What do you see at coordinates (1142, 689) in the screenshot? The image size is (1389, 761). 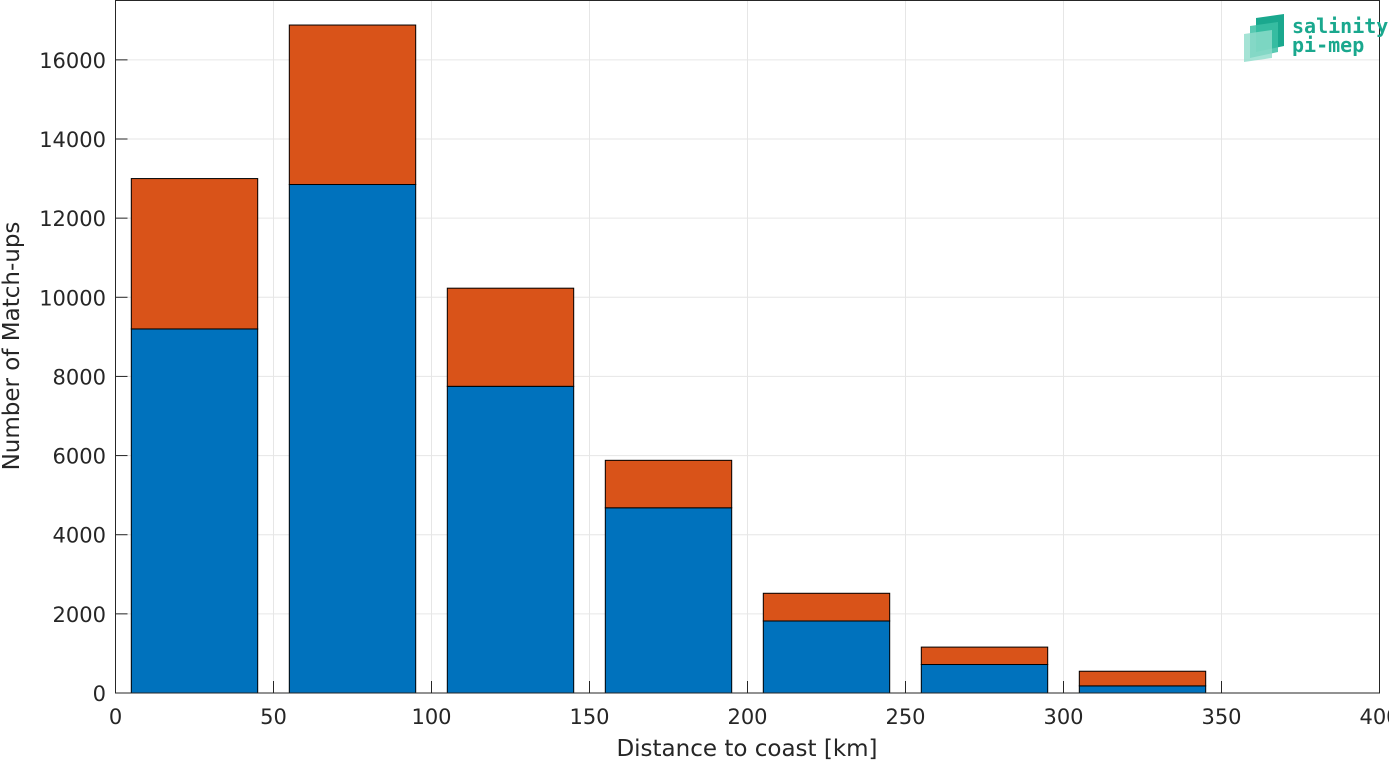 I see `bar-series1-bin7` at bounding box center [1142, 689].